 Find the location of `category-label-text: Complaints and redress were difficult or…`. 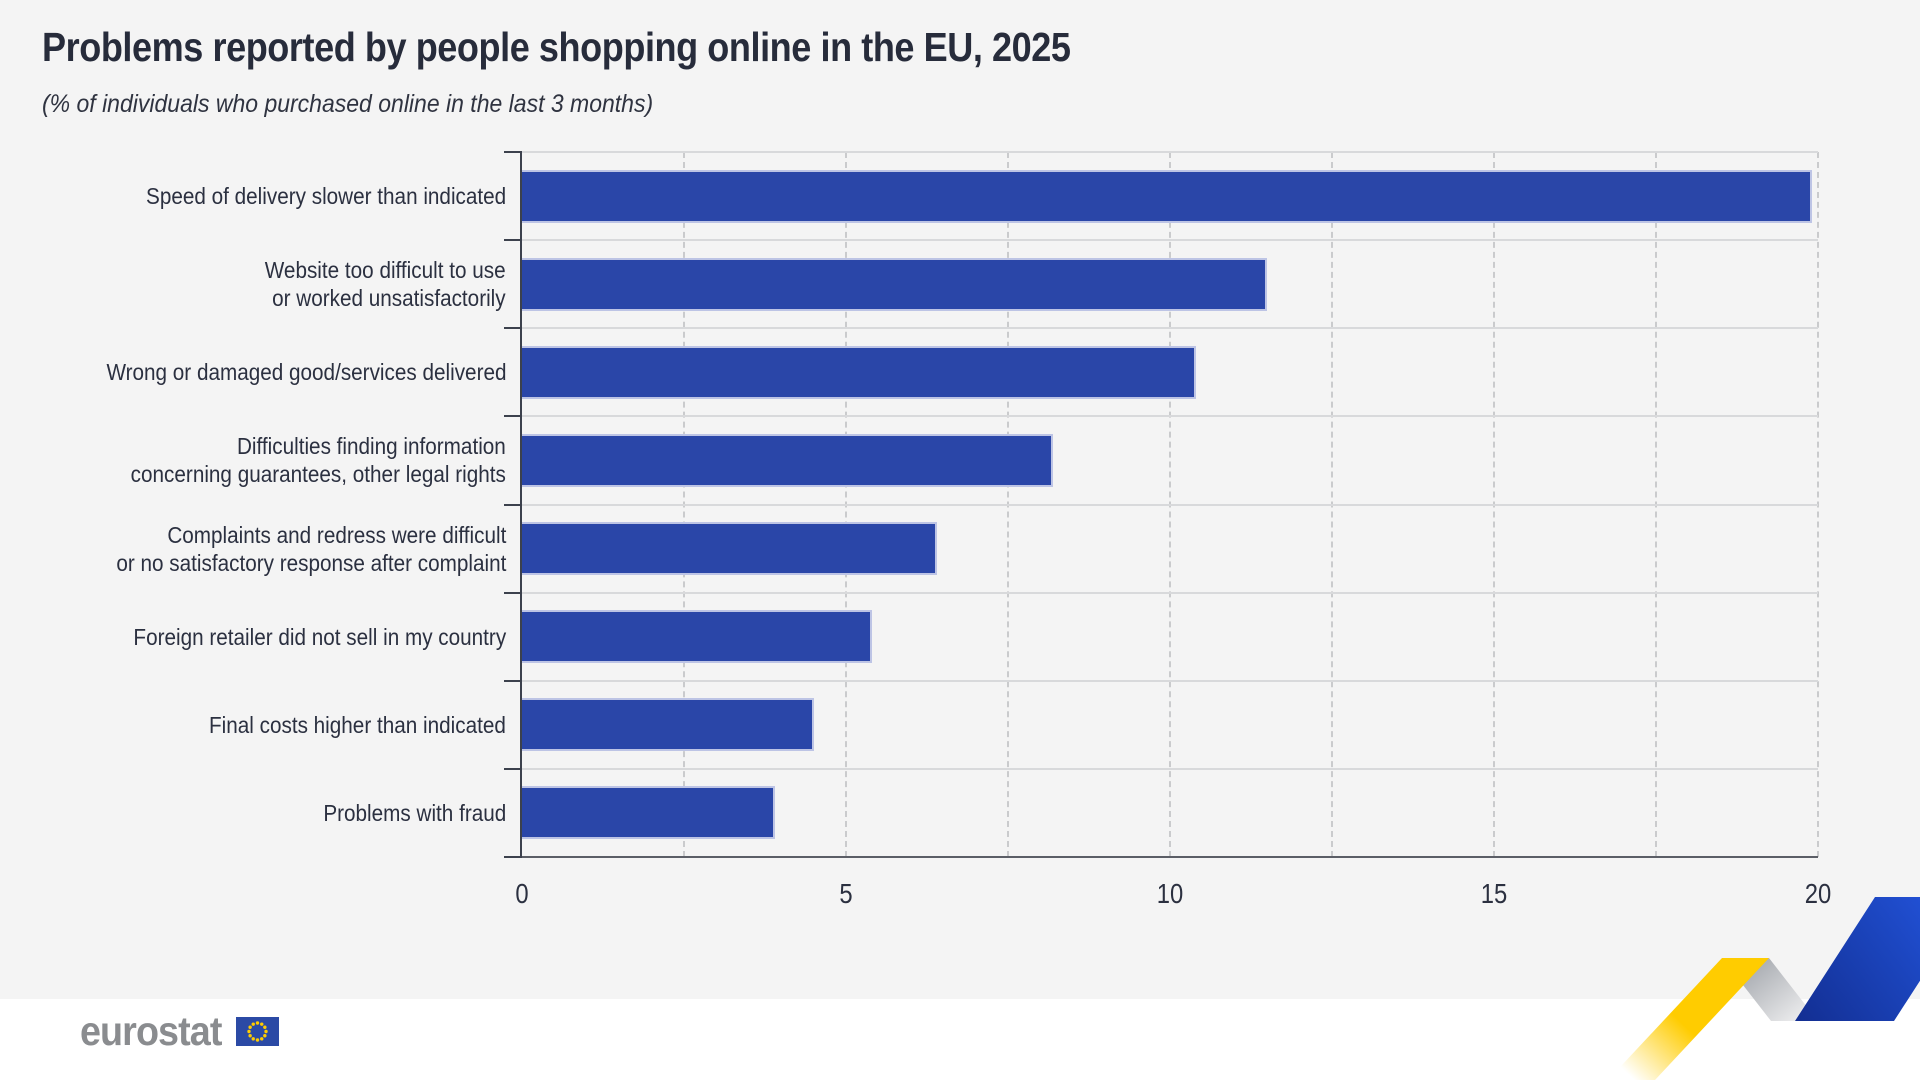

category-label-text: Complaints and redress were difficult or… is located at coordinates (310, 548).